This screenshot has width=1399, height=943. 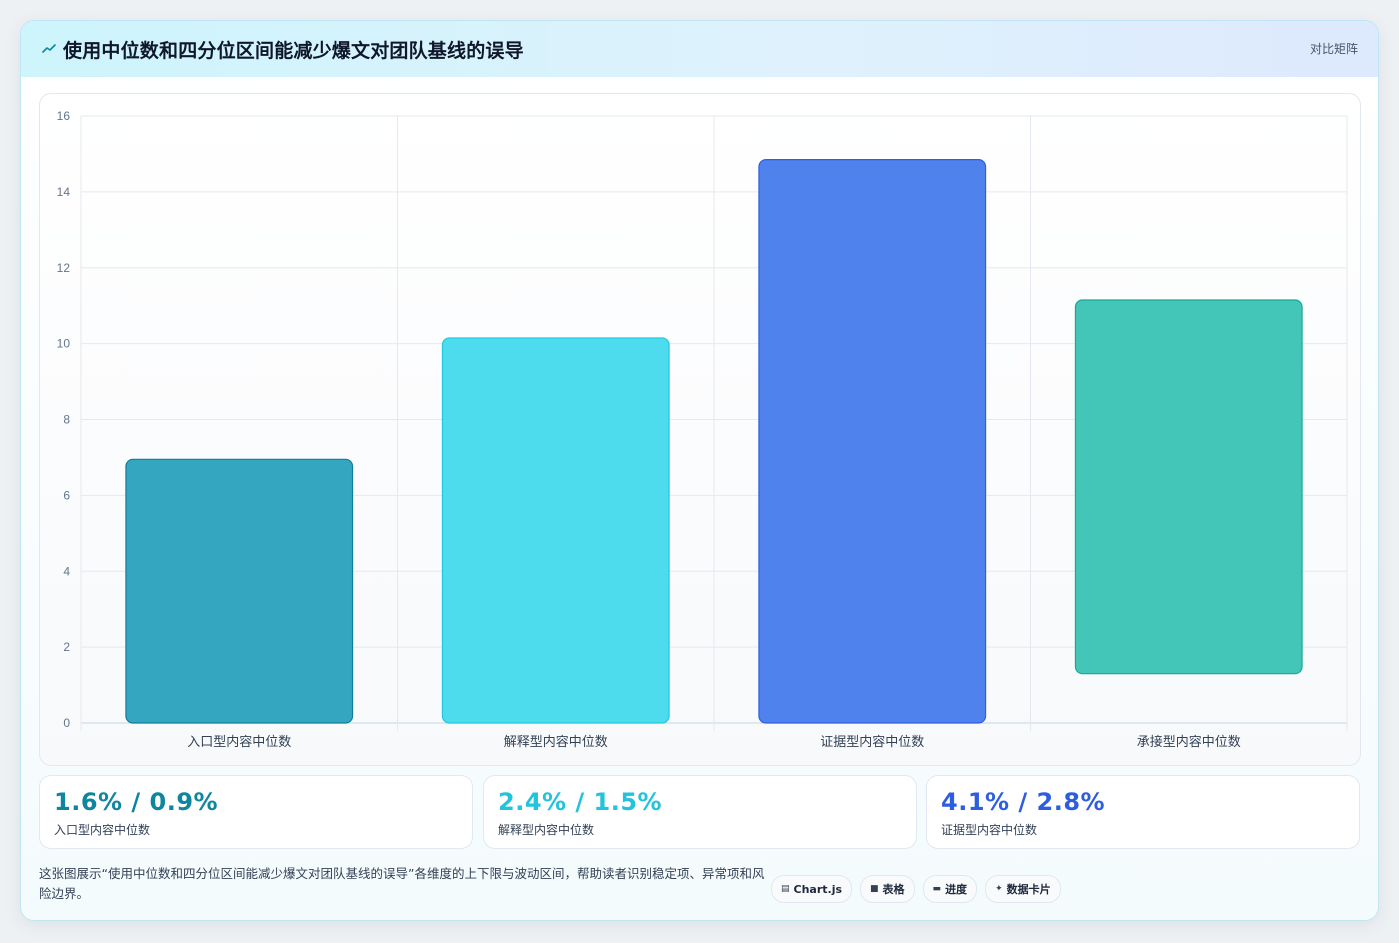 I want to click on y-tick-label: 0, so click(x=66, y=723).